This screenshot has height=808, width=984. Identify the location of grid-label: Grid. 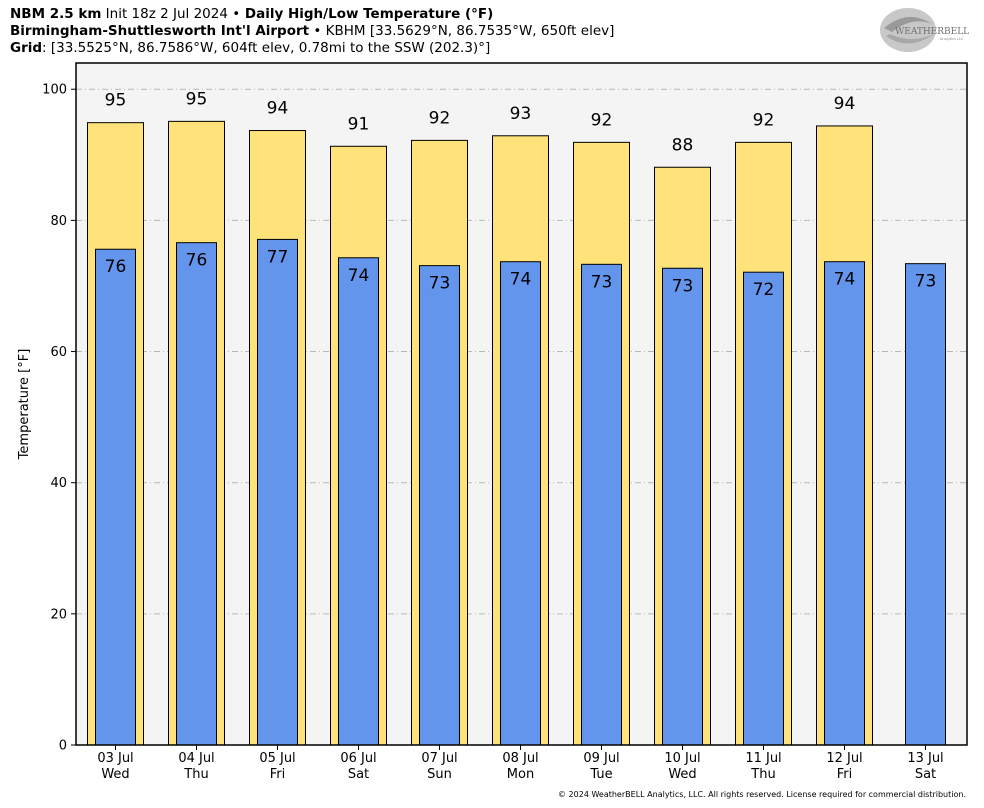
(26, 48).